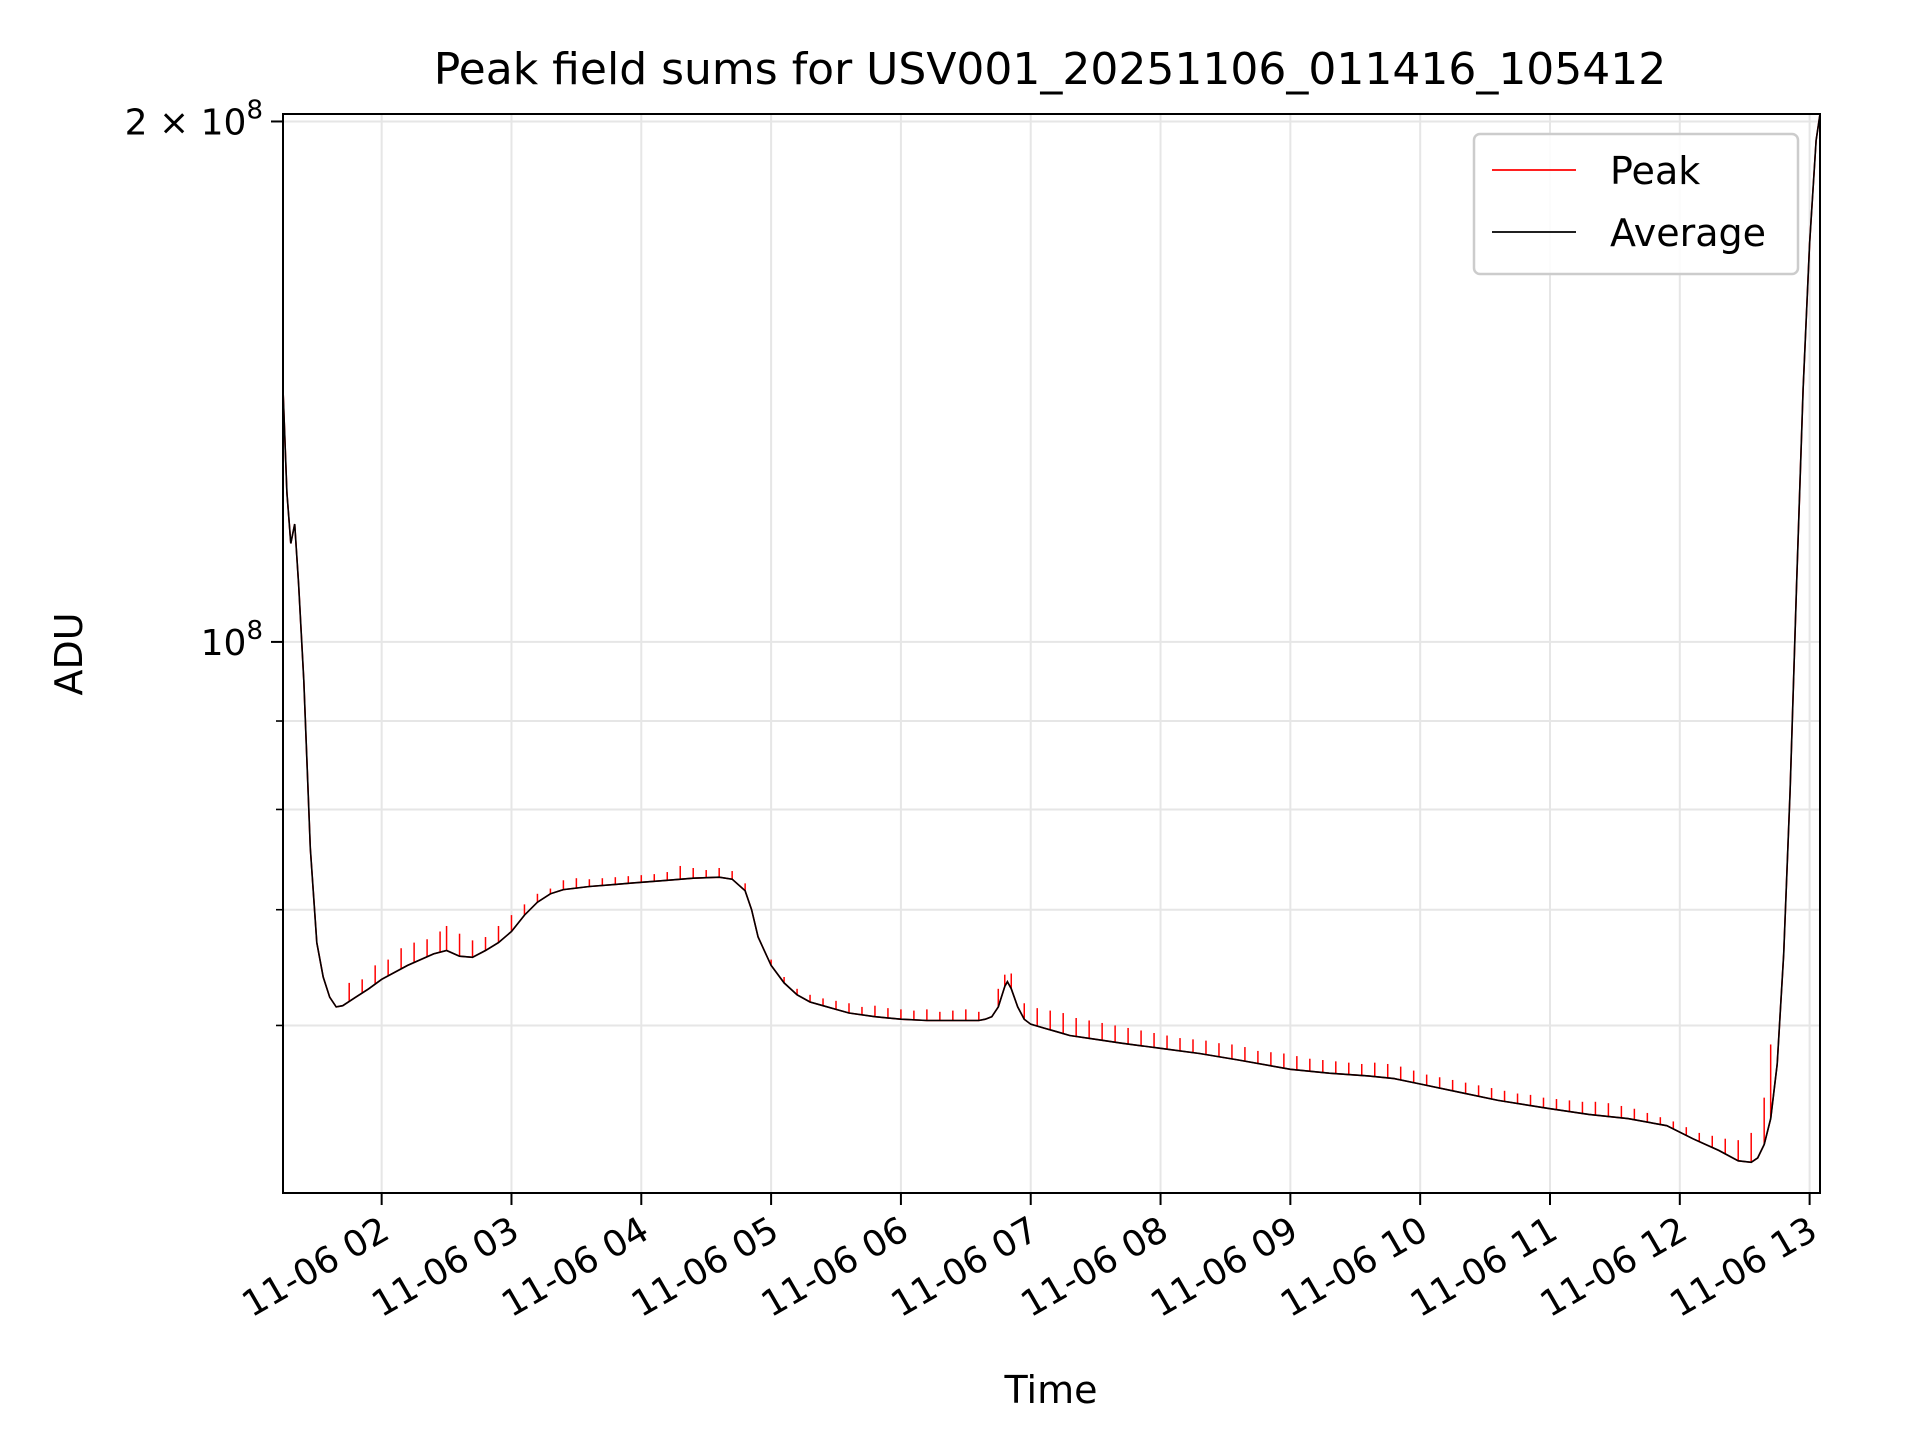 The image size is (1920, 1440). I want to click on y-tick-label: 2 × 10⁸, so click(194, 119).